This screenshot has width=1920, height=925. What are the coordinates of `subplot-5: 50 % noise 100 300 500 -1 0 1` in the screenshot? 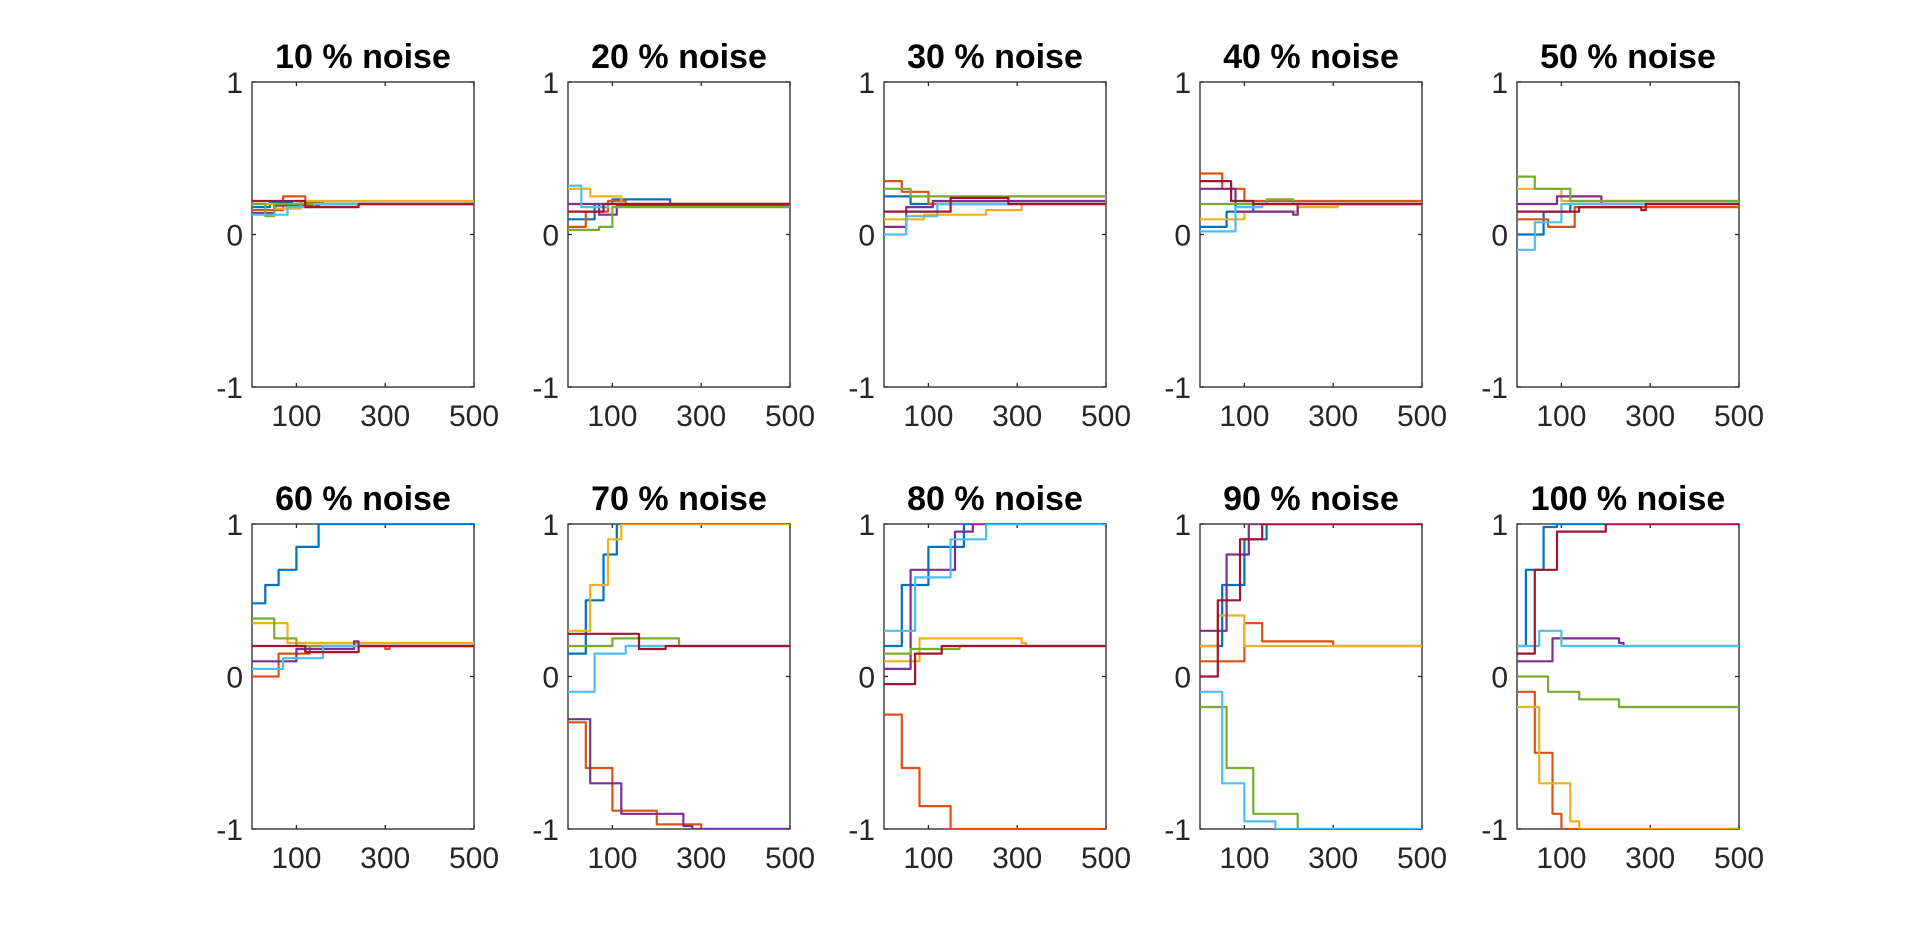 It's located at (1622, 235).